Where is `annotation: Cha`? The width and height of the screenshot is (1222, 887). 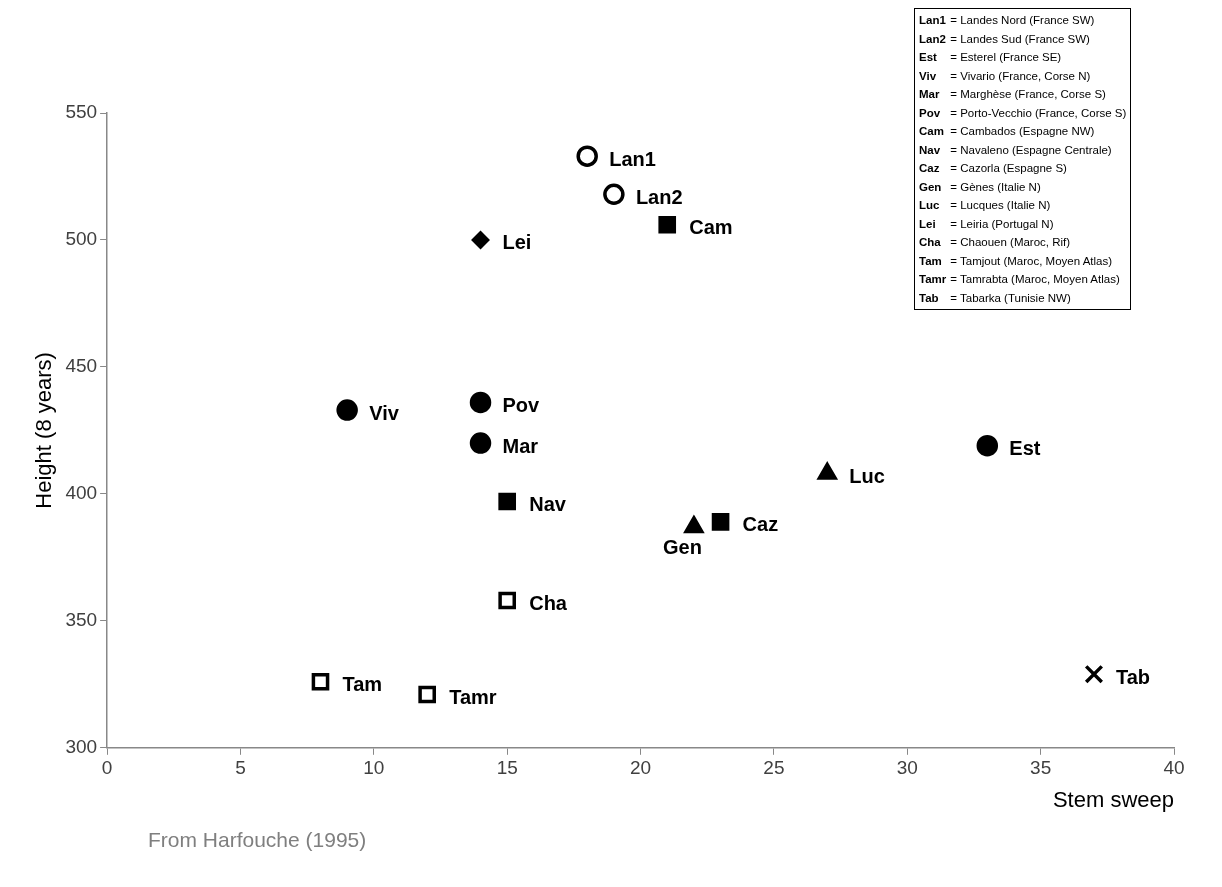 annotation: Cha is located at coordinates (548, 603).